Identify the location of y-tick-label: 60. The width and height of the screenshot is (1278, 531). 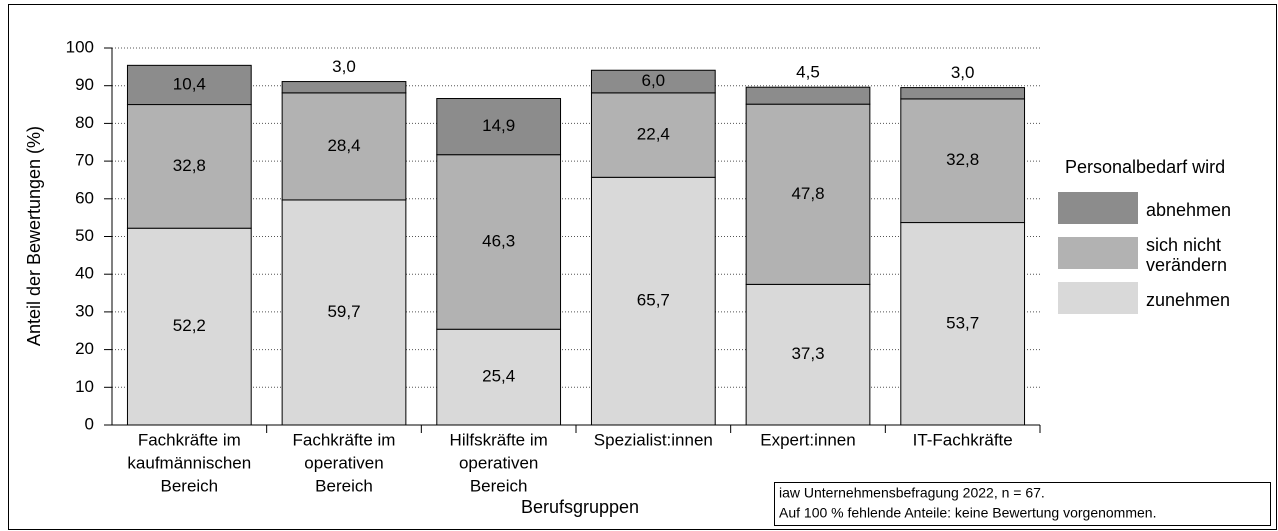
(84, 197).